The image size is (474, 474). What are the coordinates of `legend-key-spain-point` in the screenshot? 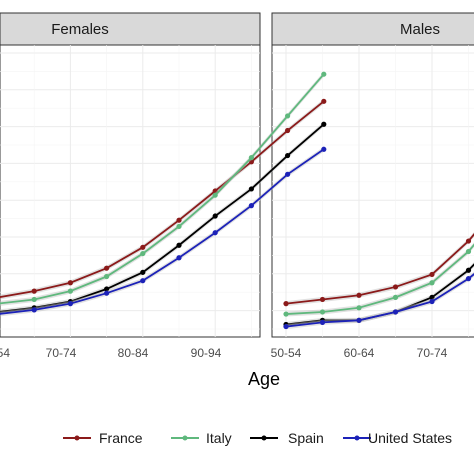 It's located at (264, 438).